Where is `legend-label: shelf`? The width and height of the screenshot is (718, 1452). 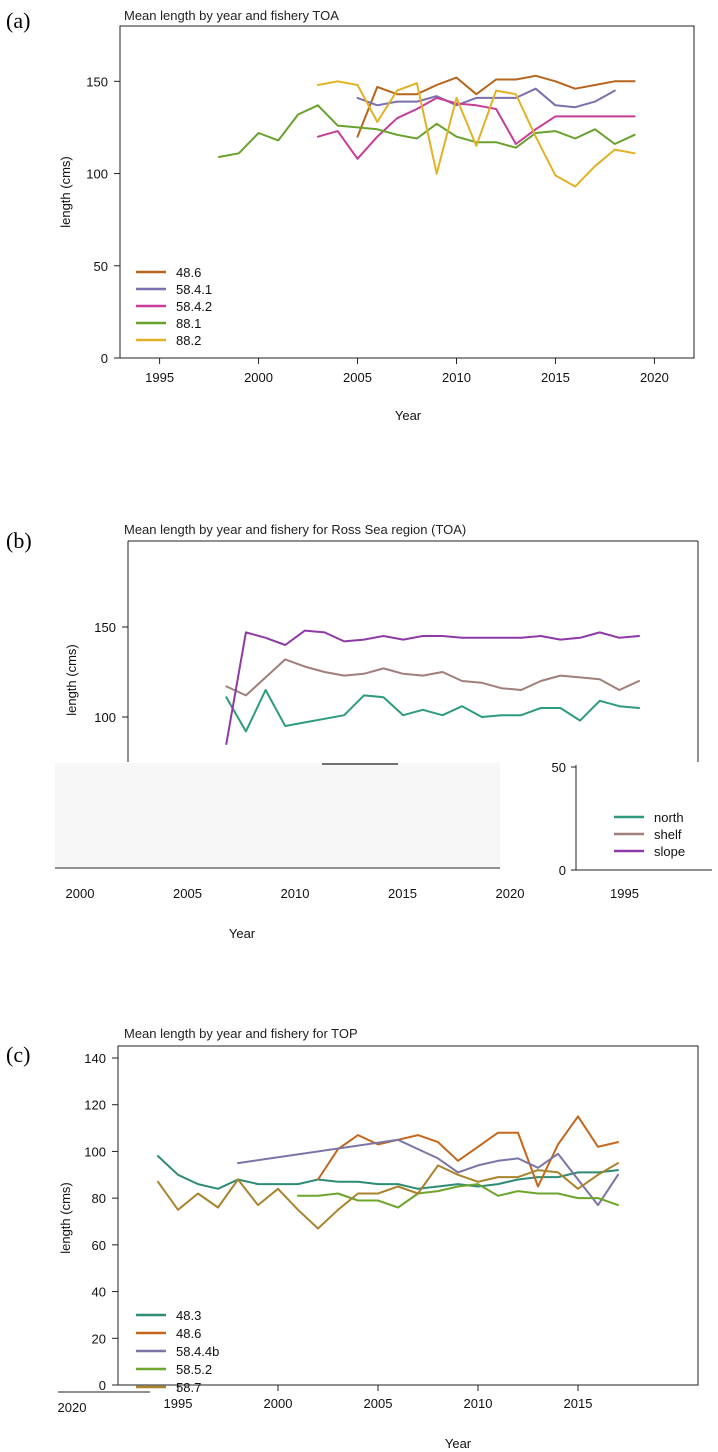 legend-label: shelf is located at coordinates (668, 834).